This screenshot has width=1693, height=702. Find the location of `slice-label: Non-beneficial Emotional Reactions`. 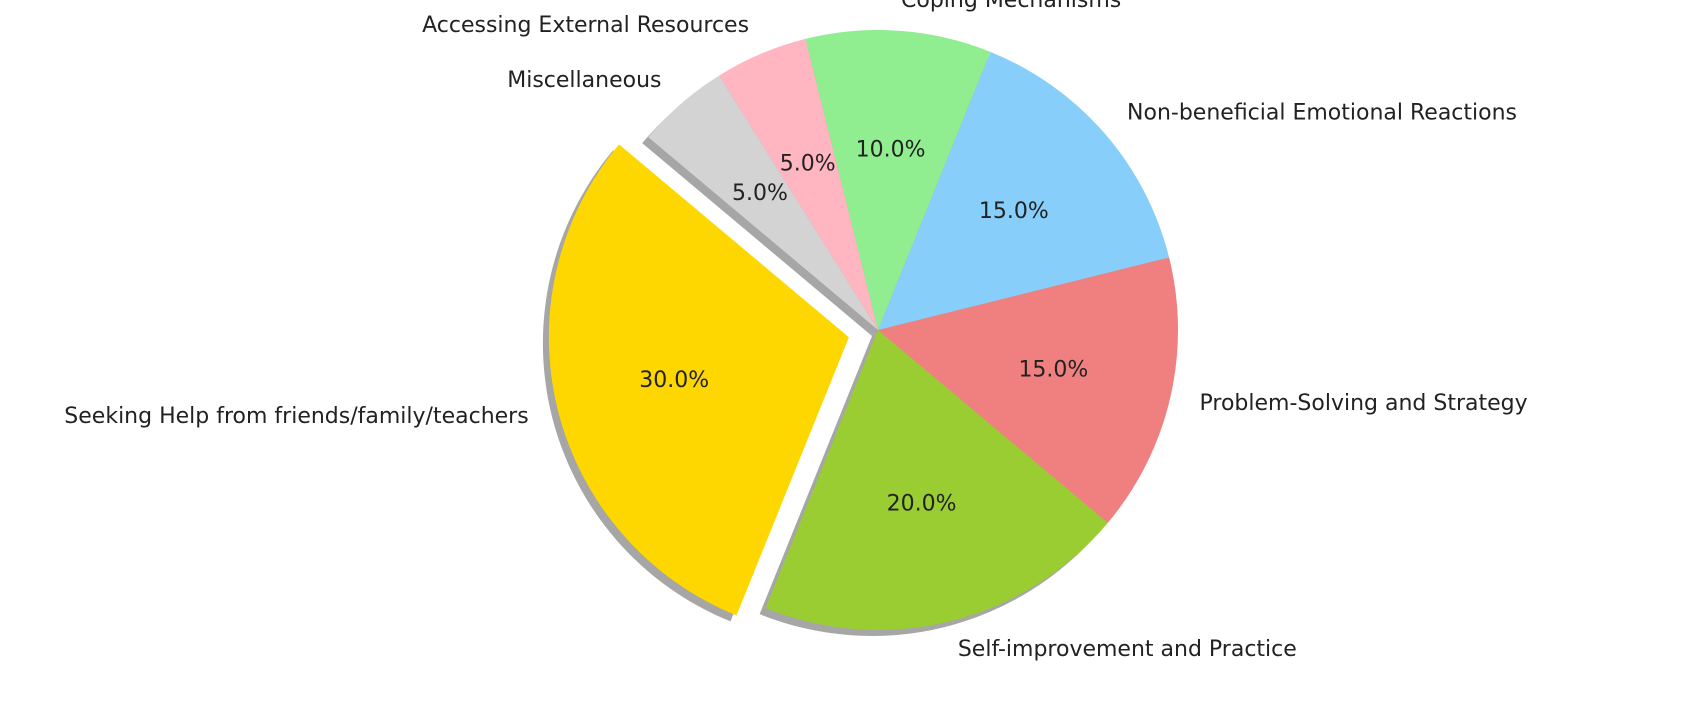

slice-label: Non-beneficial Emotional Reactions is located at coordinates (1322, 113).